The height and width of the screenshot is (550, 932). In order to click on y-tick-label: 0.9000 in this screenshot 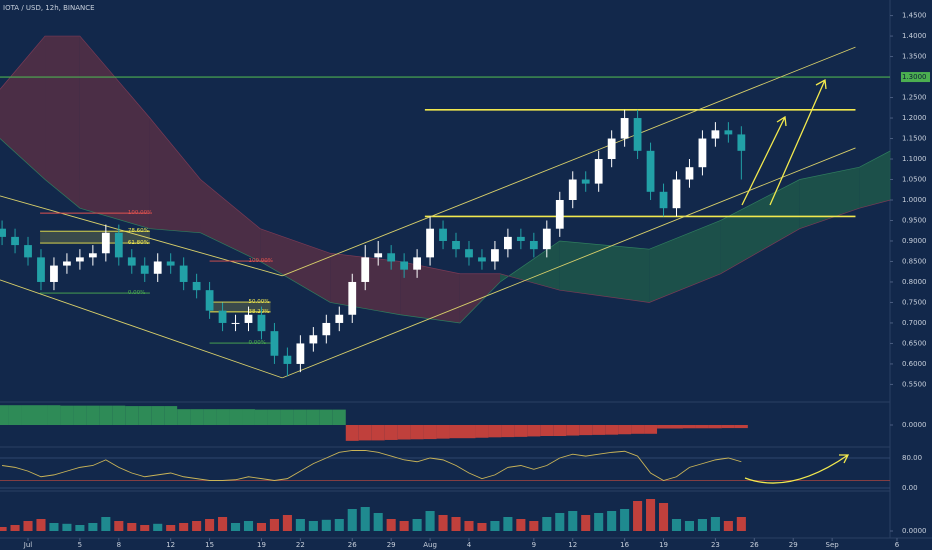, I will do `click(914, 241)`.